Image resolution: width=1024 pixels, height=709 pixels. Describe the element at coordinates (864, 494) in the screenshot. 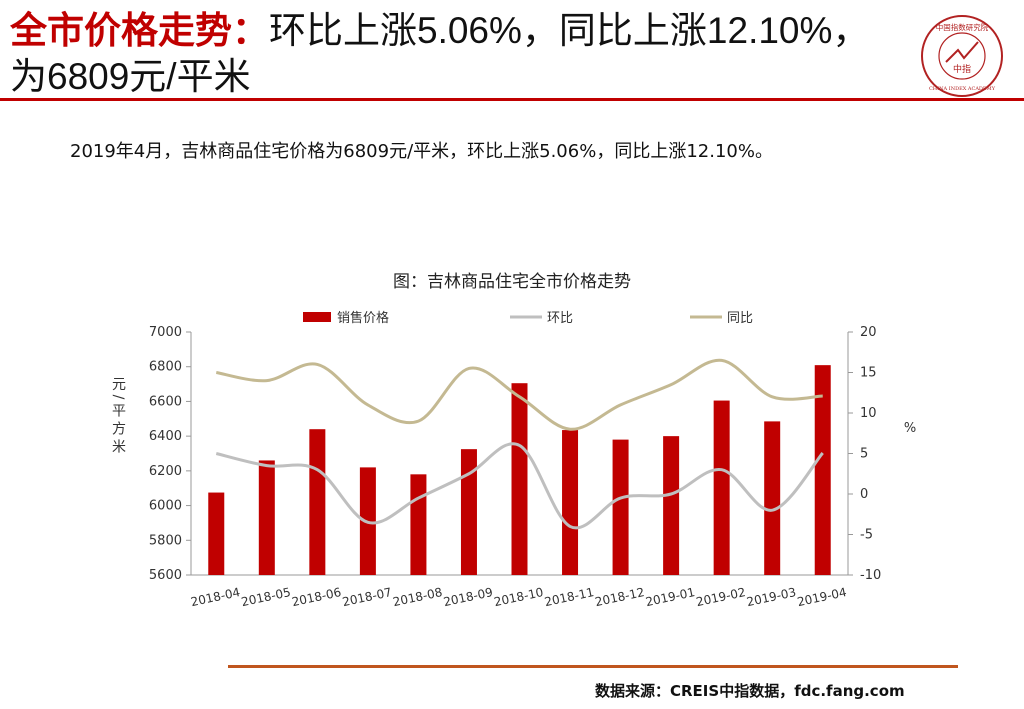

I see `right-axis-tick-label: 0` at that location.